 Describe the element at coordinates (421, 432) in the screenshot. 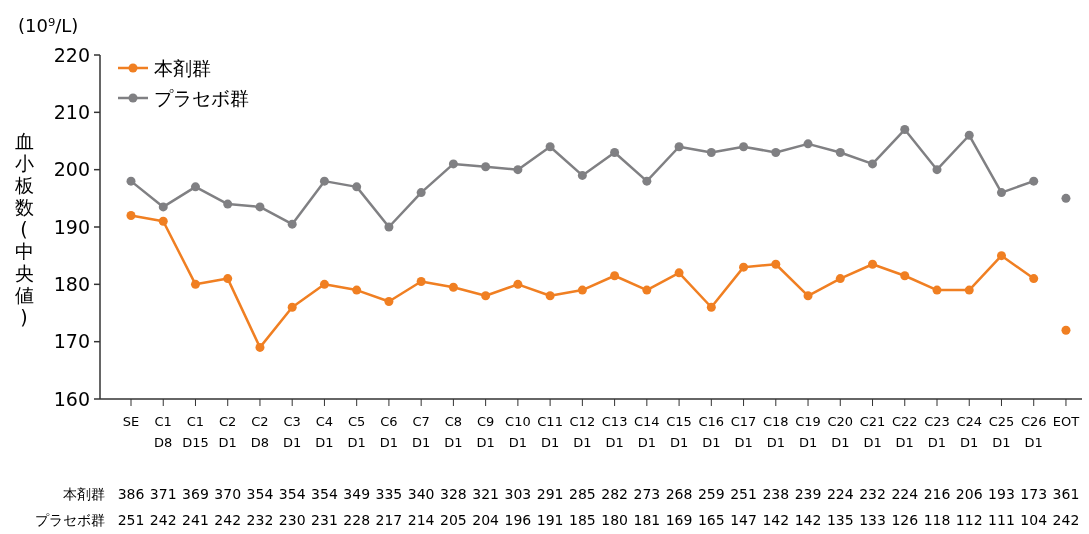

I see `x-tick-label: C7 D1` at that location.